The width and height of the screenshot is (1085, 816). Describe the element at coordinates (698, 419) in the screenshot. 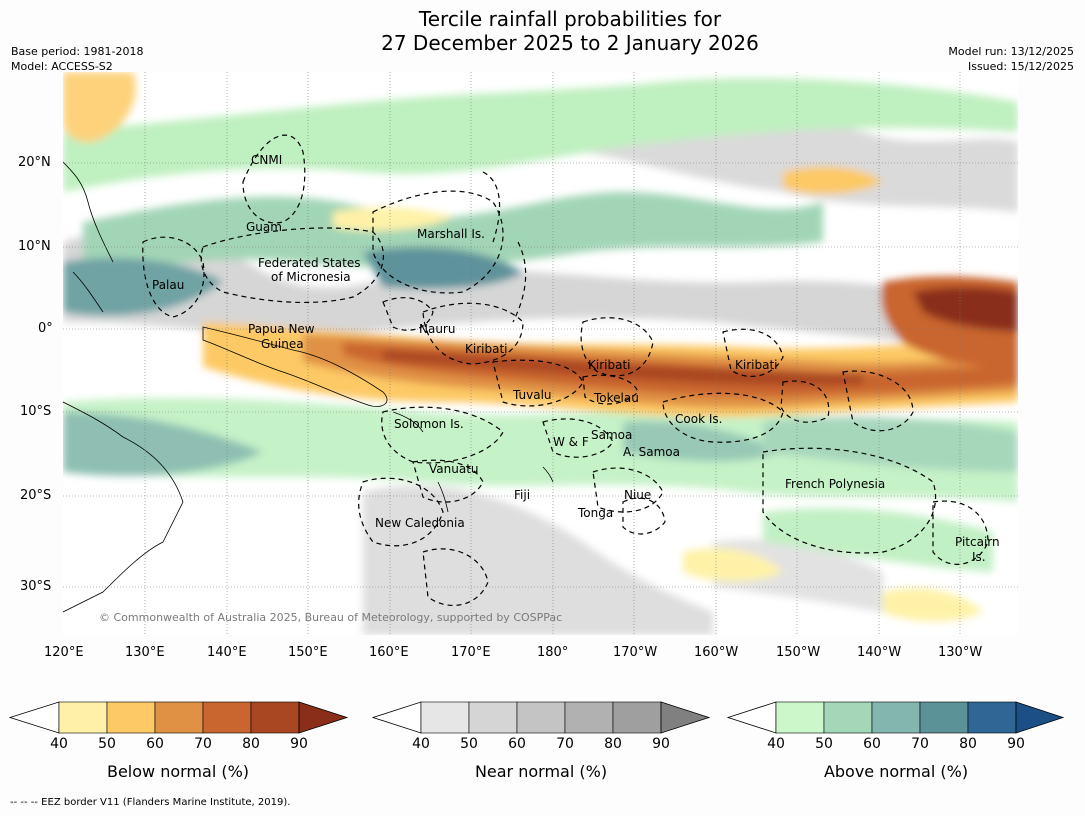

I see `label-cook-islands: Cook Is.` at that location.